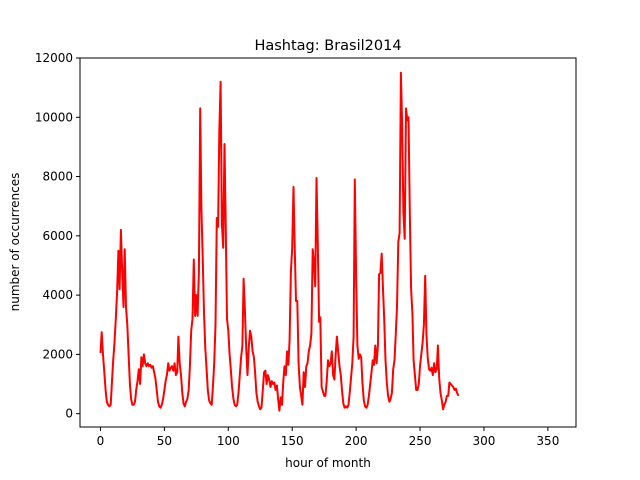 Image resolution: width=640 pixels, height=480 pixels. I want to click on y-axis: 0 2000 4000 6000 8000 10000 12000, so click(57, 236).